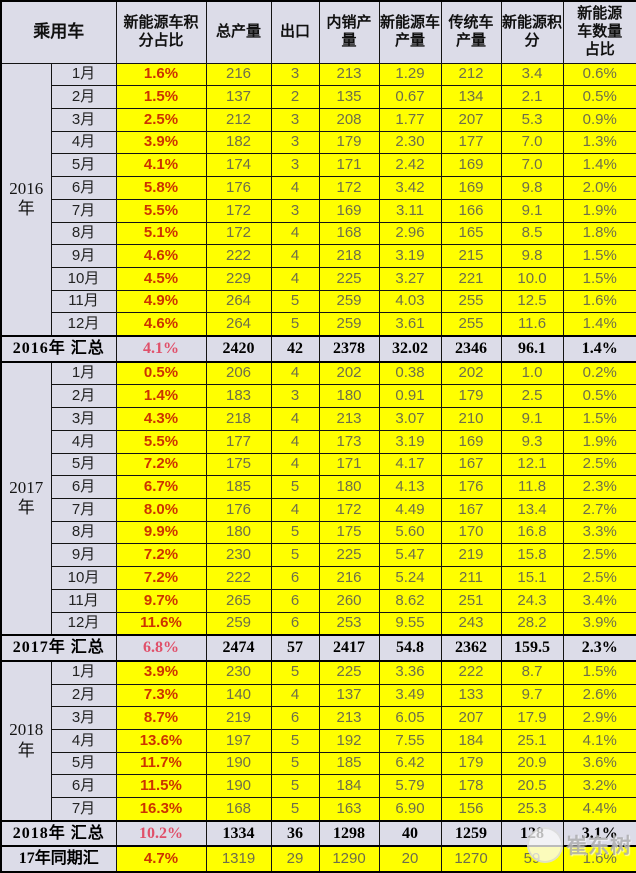  Describe the element at coordinates (83, 256) in the screenshot. I see `month-label: 9月` at that location.